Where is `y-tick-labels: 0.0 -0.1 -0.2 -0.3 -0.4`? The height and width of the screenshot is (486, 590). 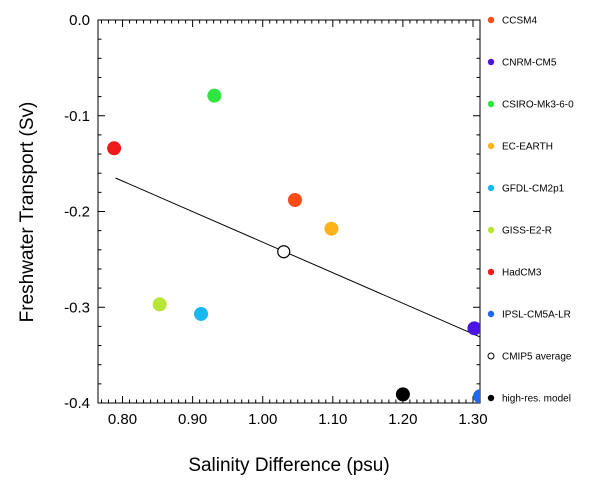
y-tick-labels: 0.0 -0.1 -0.2 -0.3 -0.4 is located at coordinates (77, 212).